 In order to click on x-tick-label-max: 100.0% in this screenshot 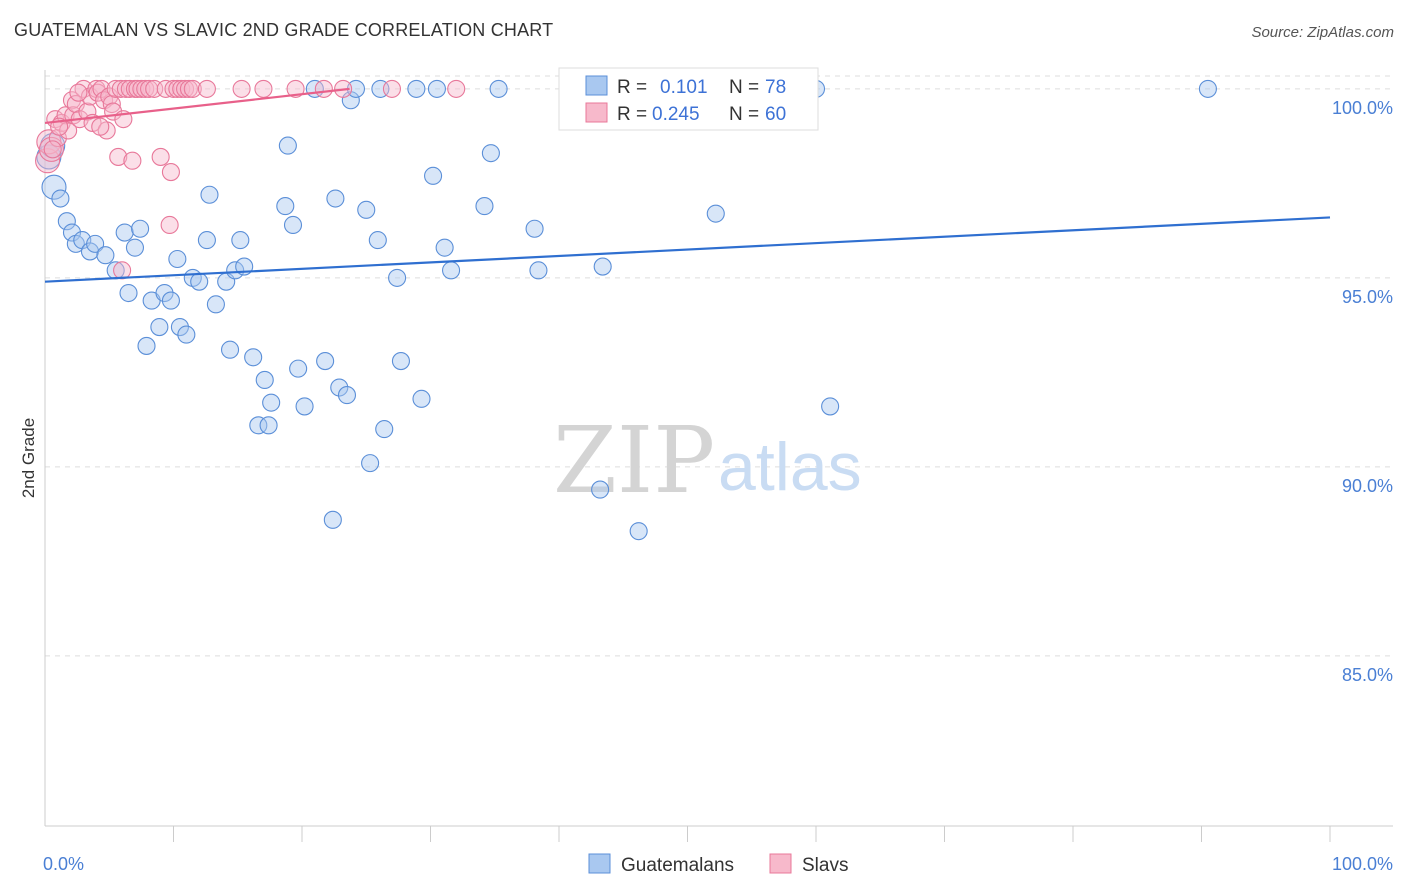, I will do `click(1362, 864)`.